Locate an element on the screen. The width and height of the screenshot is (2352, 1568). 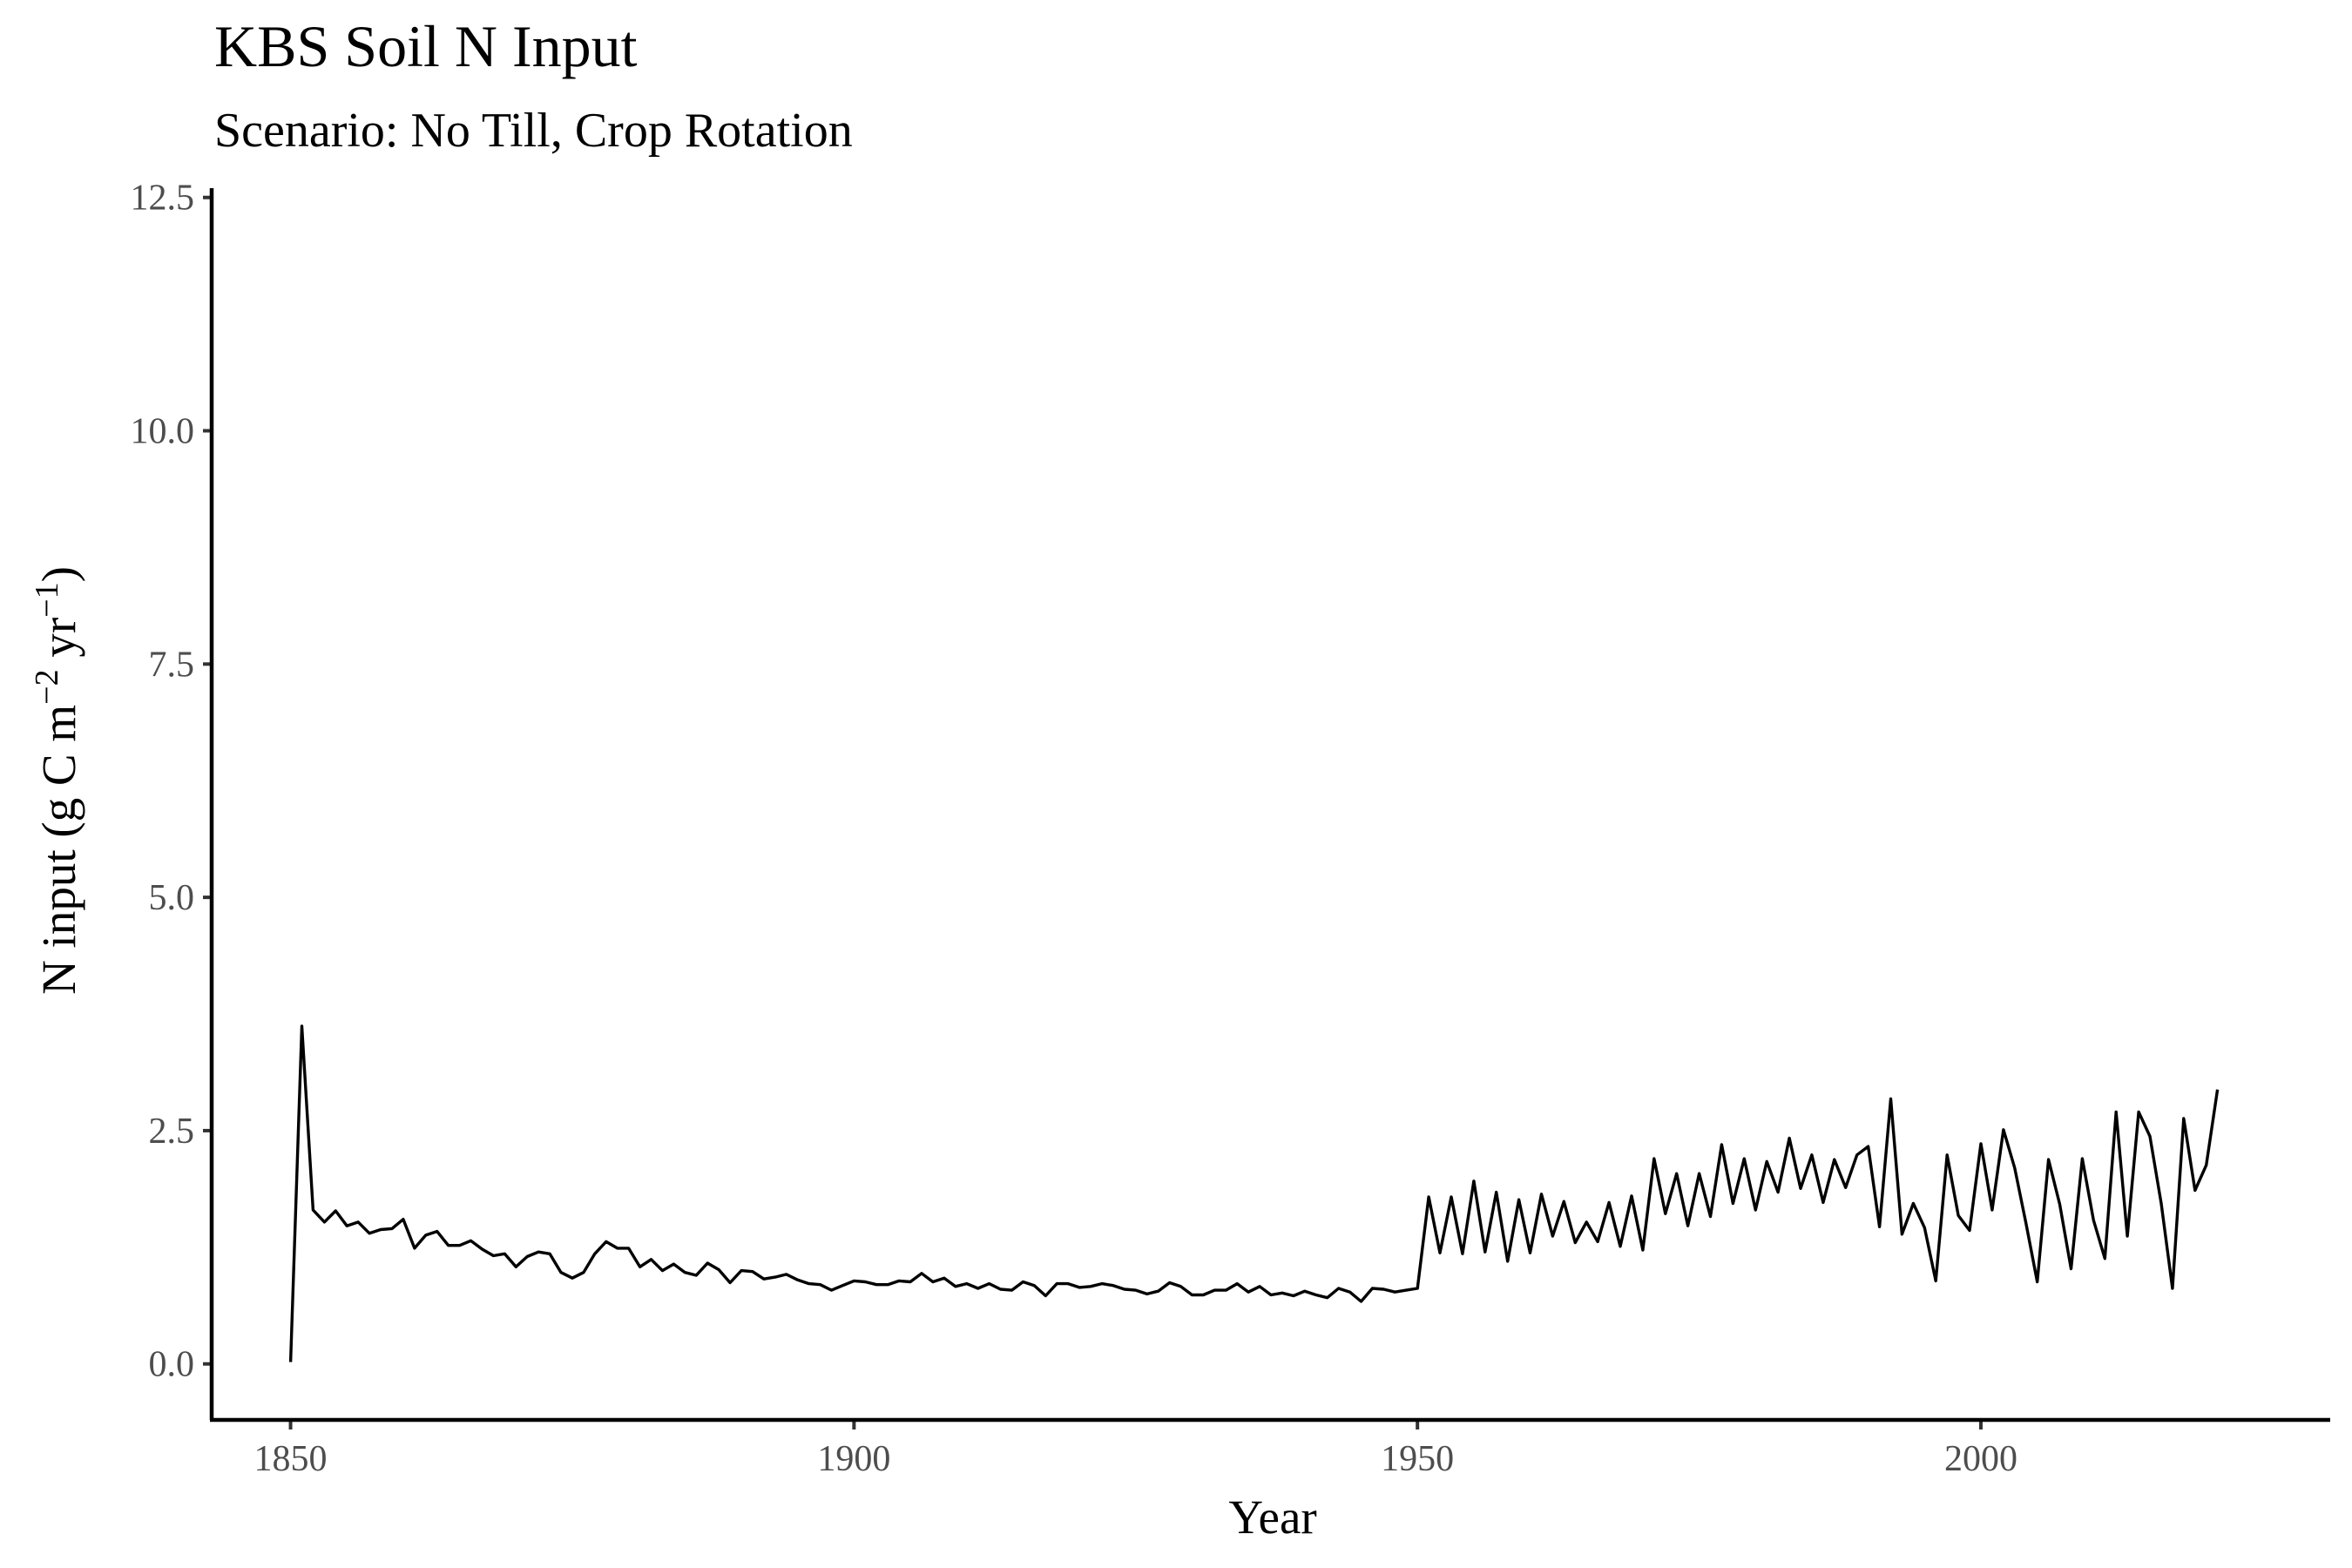
y-axis-title-end: ) is located at coordinates (58, 574).